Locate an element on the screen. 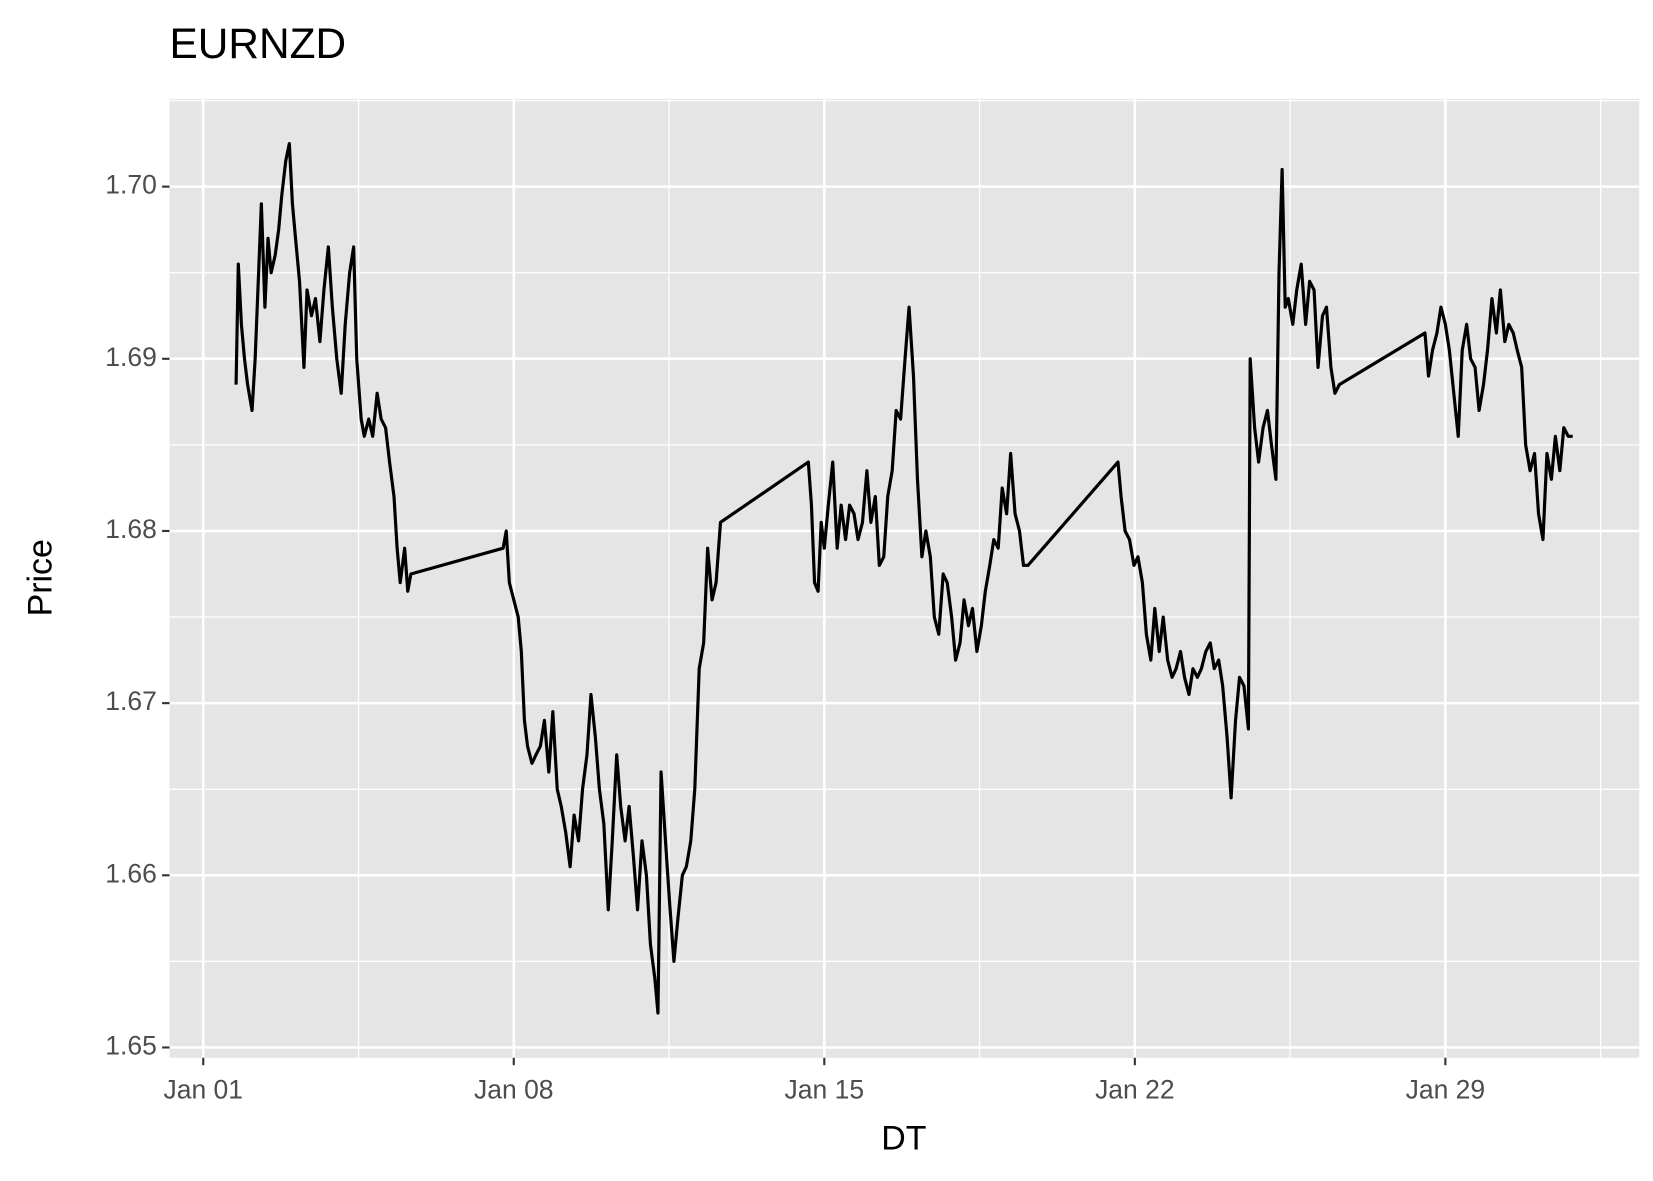 The width and height of the screenshot is (1653, 1181). x-tick-label: Jan 29 is located at coordinates (1446, 1090).